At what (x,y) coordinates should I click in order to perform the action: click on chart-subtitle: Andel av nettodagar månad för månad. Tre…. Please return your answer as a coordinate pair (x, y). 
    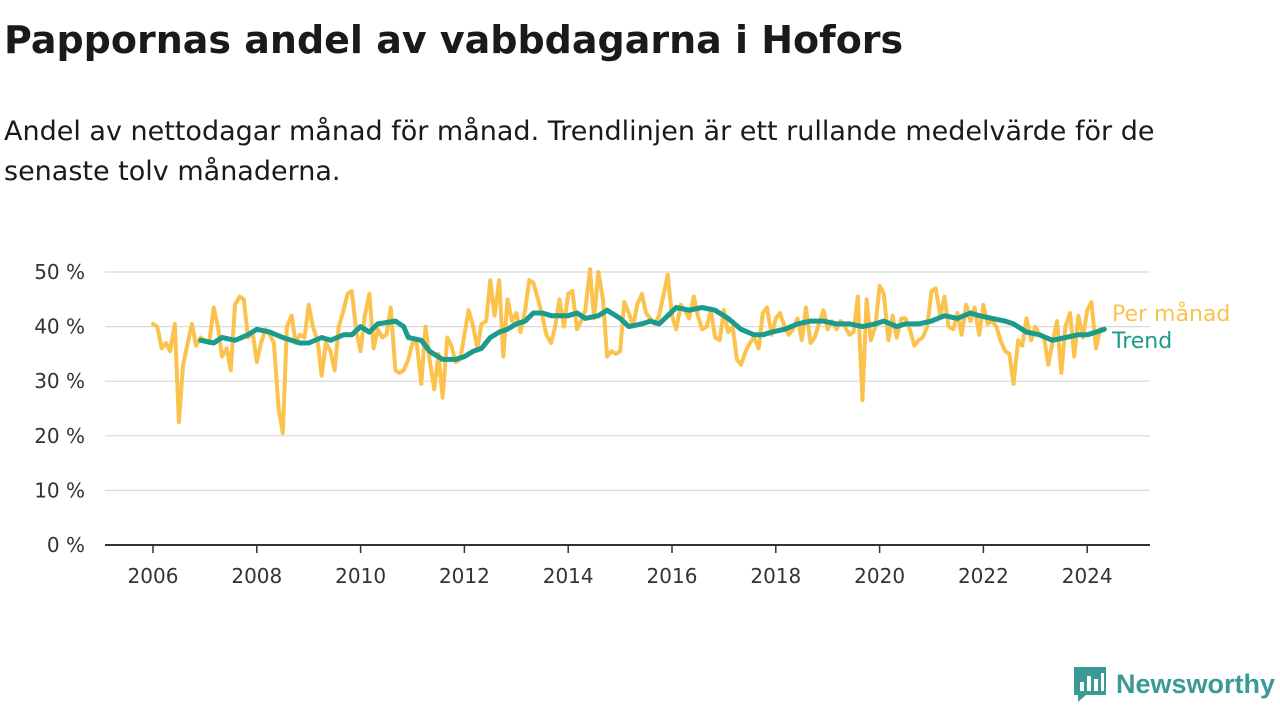
    Looking at the image, I should click on (579, 151).